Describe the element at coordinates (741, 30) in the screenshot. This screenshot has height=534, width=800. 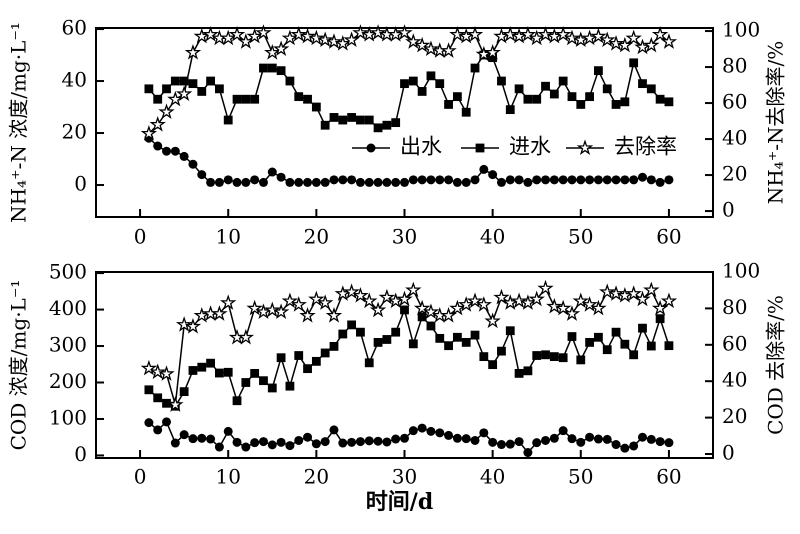
I see `y-tick-label: 100` at that location.